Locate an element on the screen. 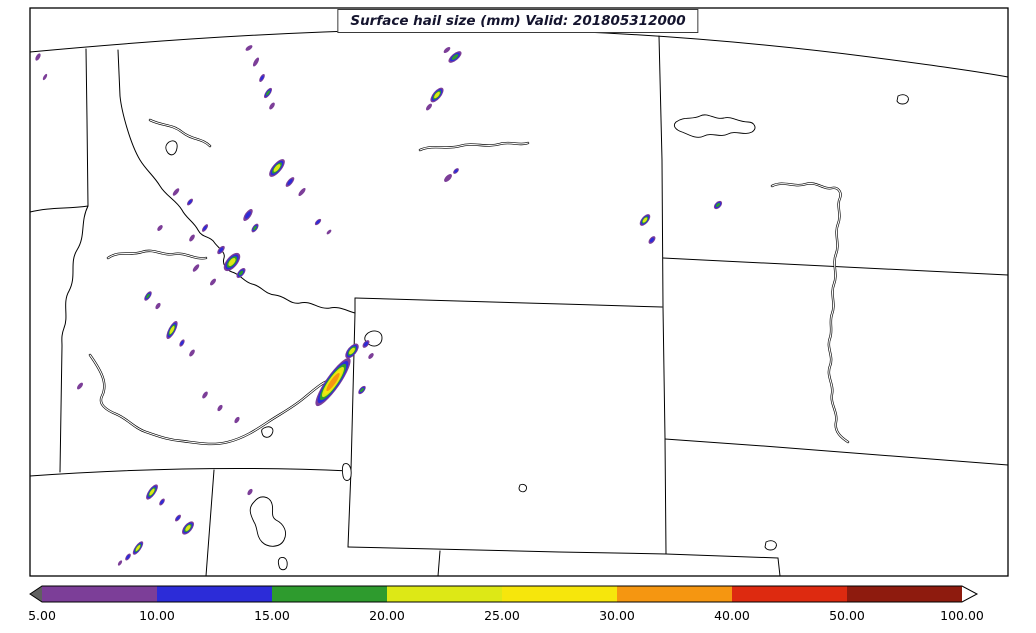  colorbar-outline is located at coordinates (504, 594).